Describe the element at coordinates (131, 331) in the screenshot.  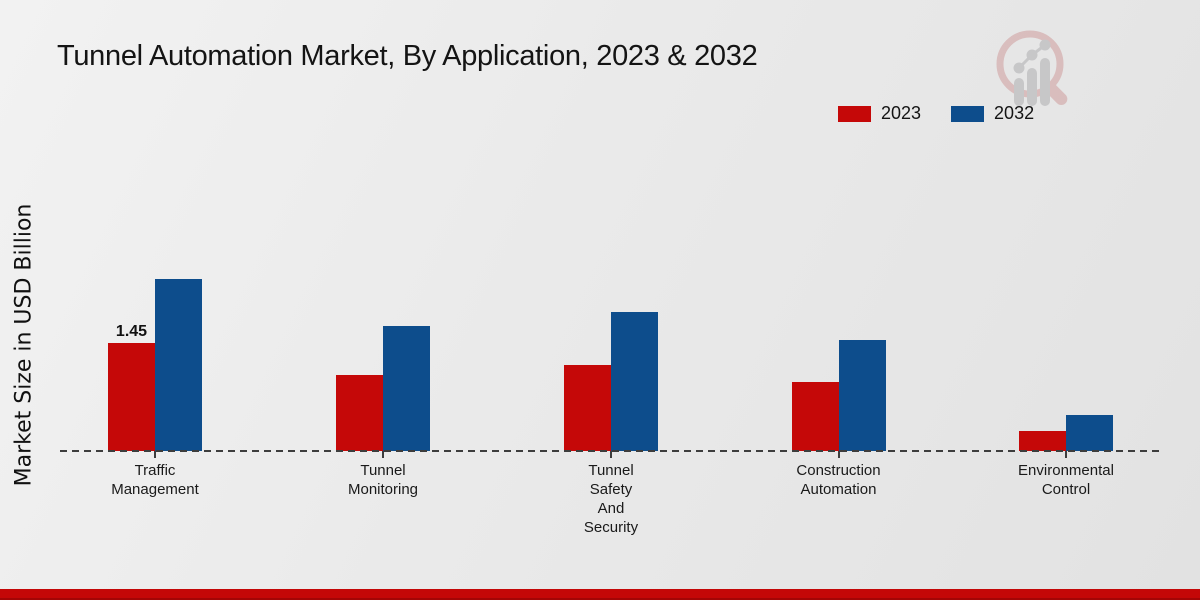
I see `data-label-2023: 1.45` at that location.